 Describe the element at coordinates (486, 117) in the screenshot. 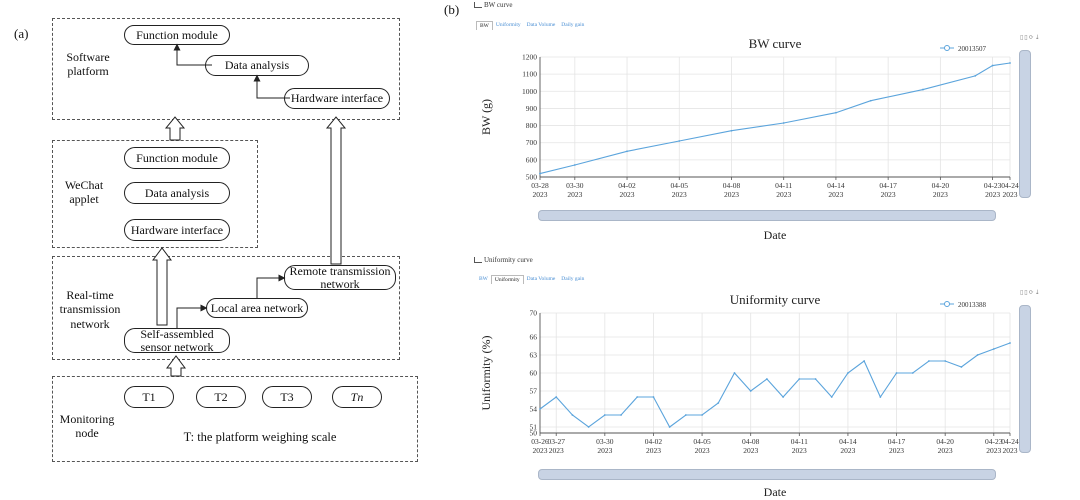

I see `bw-ylabel: BW (g)` at that location.